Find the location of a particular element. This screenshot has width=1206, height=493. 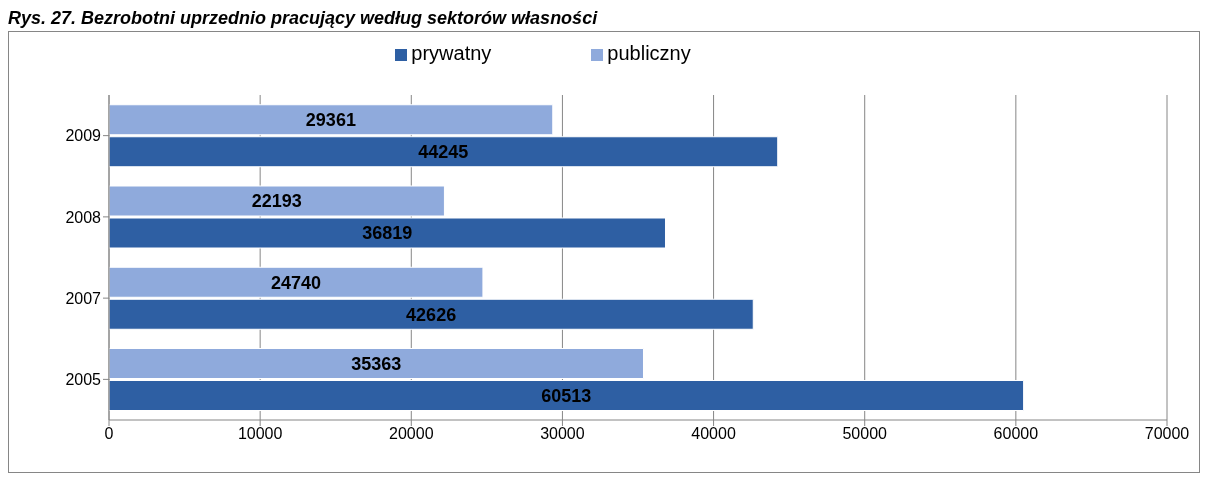

x-tick-label: 10000 is located at coordinates (260, 434).